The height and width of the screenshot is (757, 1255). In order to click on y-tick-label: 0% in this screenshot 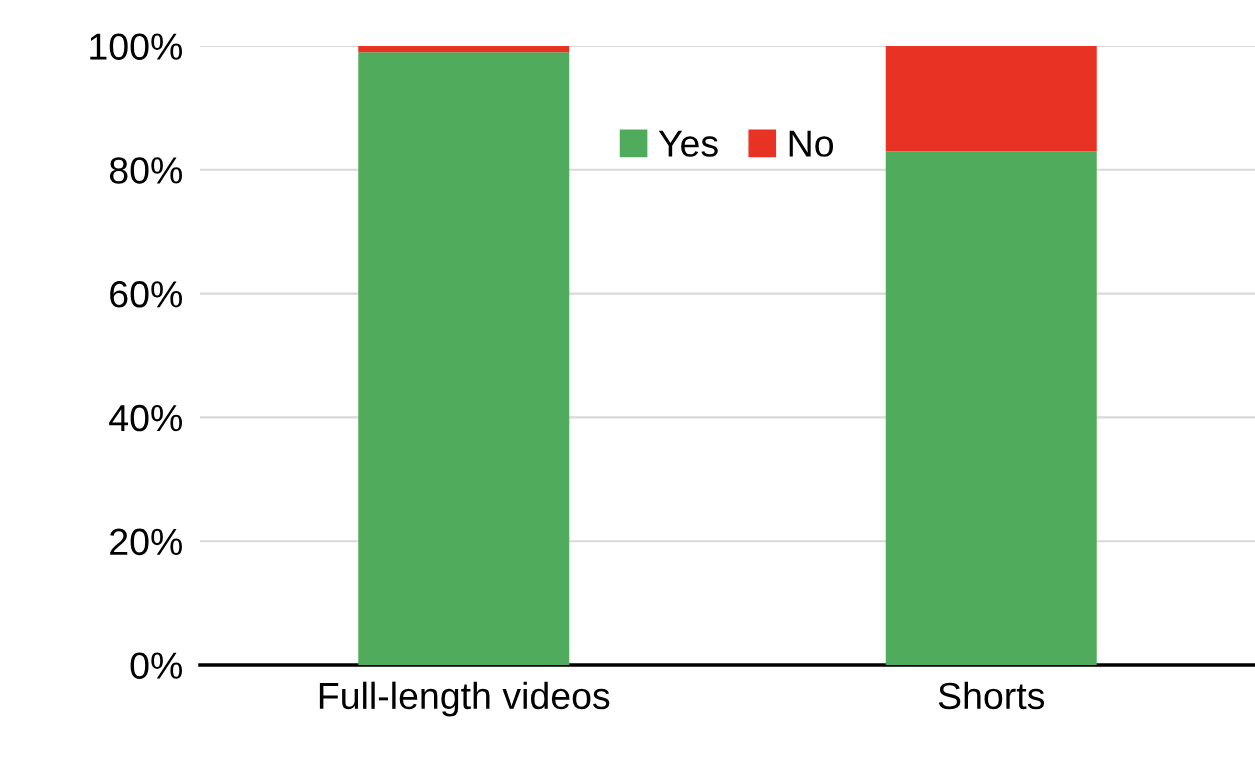, I will do `click(156, 665)`.